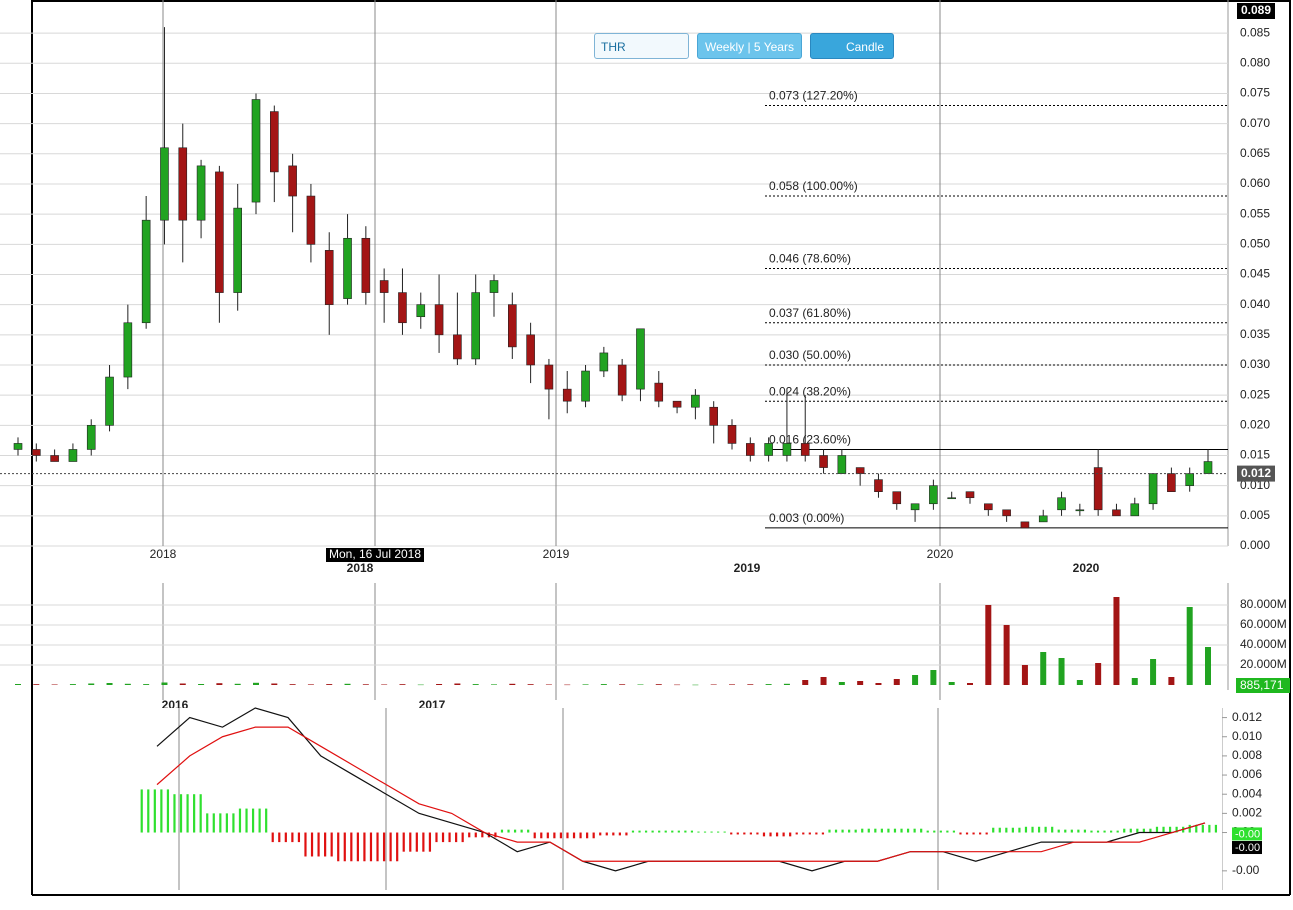  Describe the element at coordinates (641, 46) in the screenshot. I see `symbol-input: THR` at that location.